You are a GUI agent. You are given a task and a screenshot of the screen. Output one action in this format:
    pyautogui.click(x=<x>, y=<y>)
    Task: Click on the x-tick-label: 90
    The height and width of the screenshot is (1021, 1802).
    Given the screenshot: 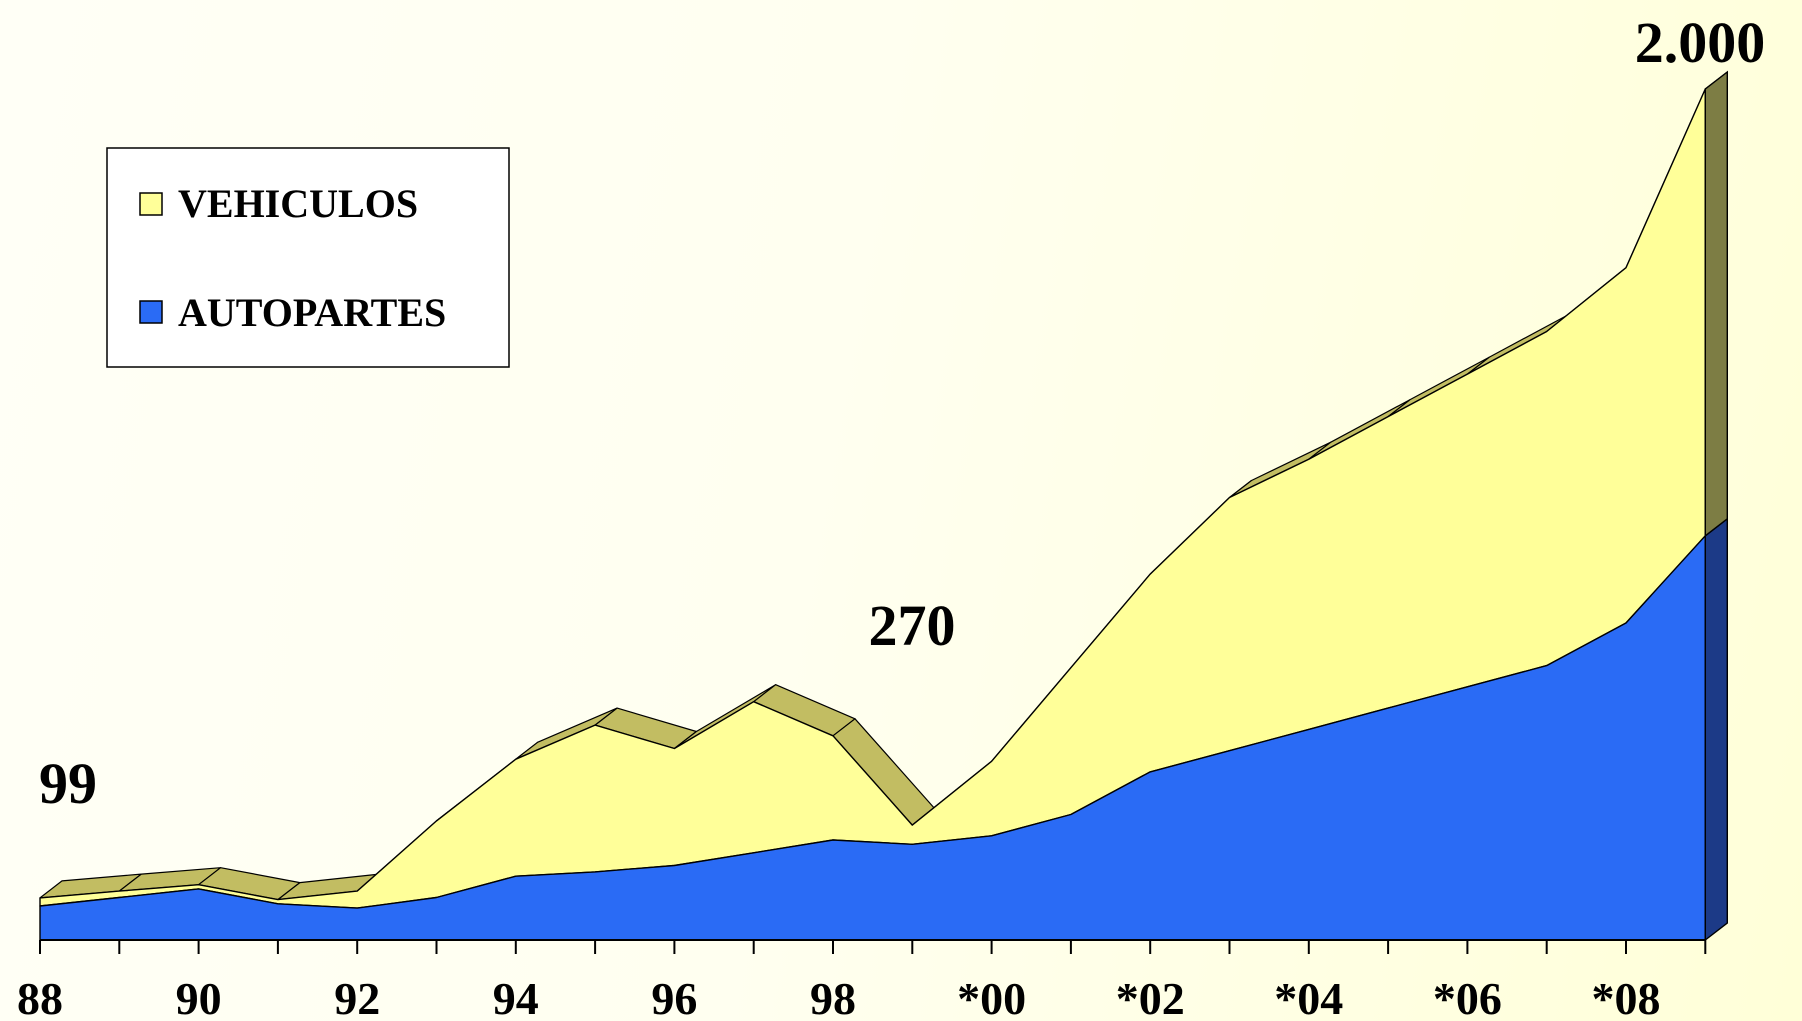 What is the action you would take?
    pyautogui.click(x=199, y=997)
    